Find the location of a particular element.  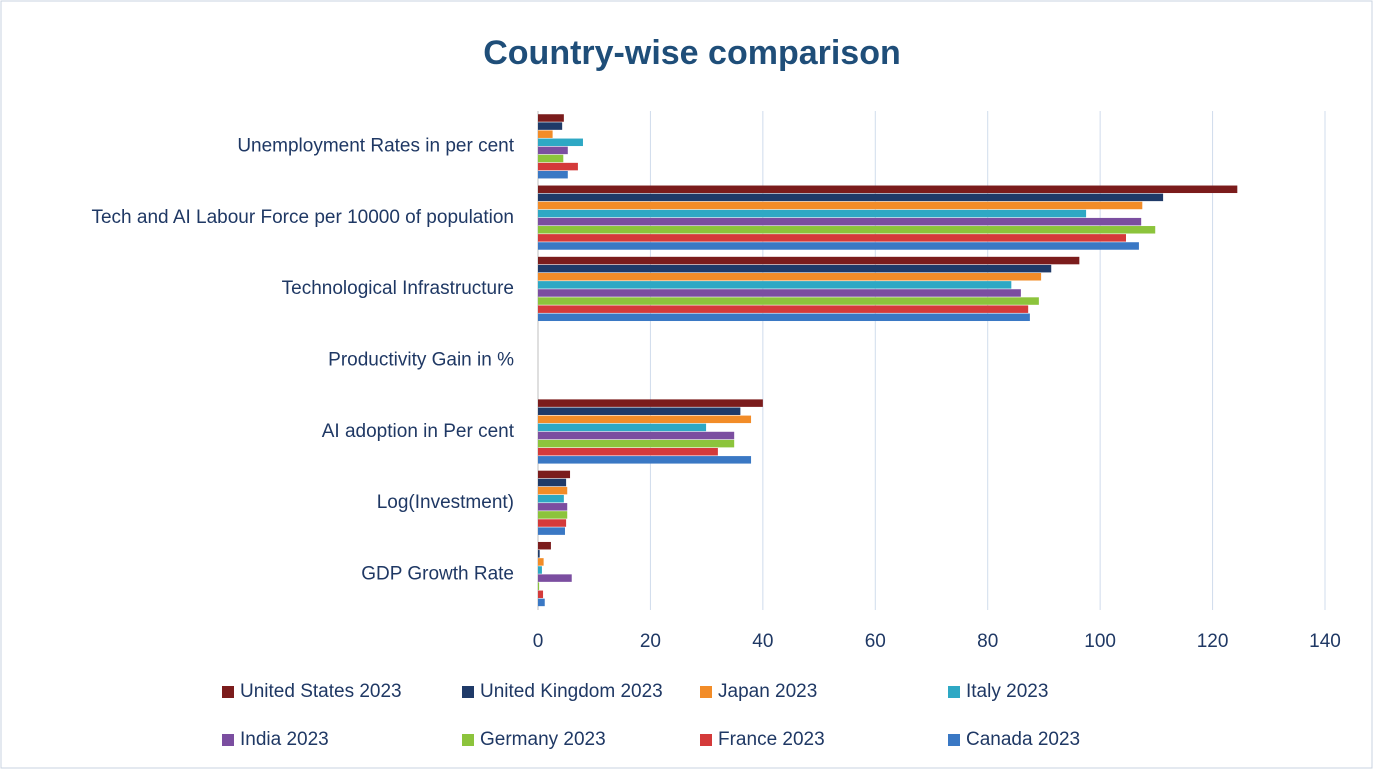

x-tick-label: 120 is located at coordinates (1213, 641).